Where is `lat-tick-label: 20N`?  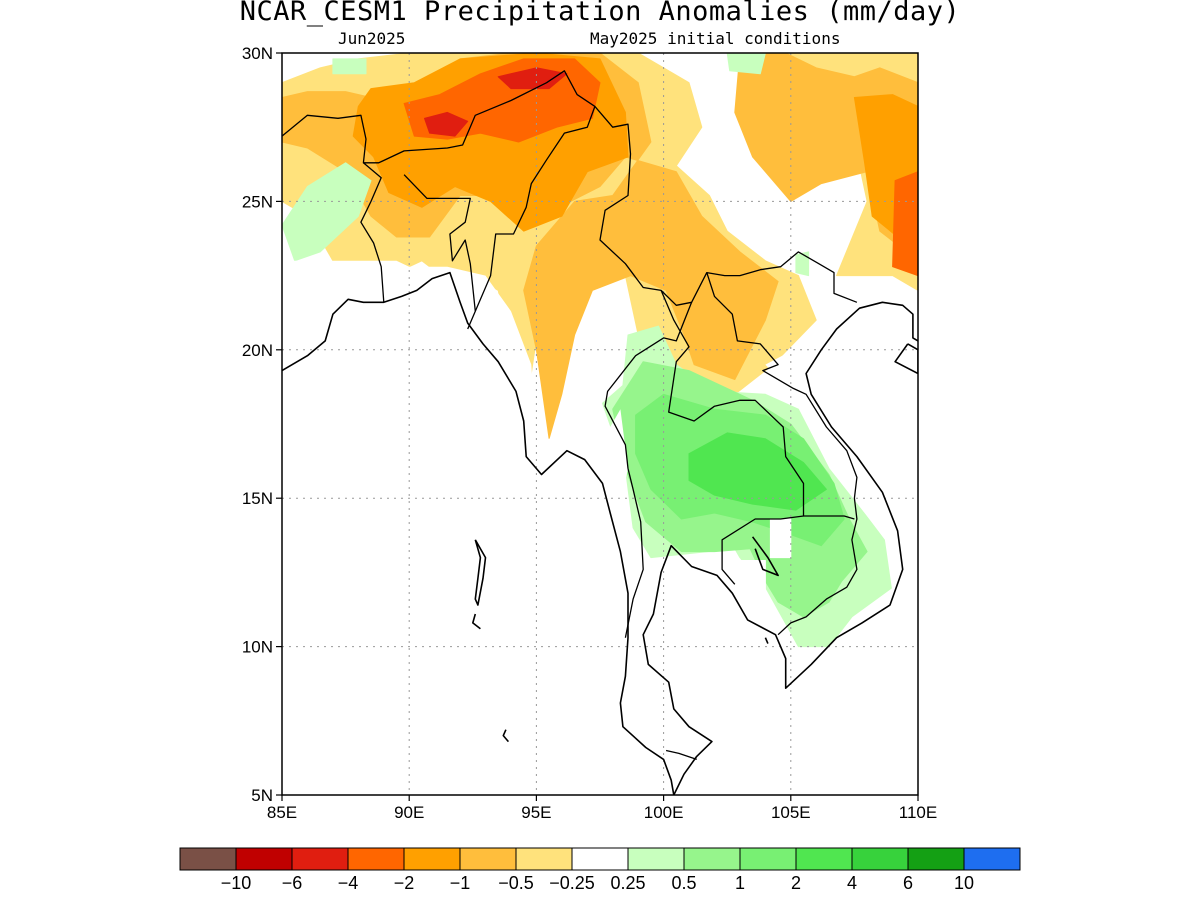 lat-tick-label: 20N is located at coordinates (257, 350).